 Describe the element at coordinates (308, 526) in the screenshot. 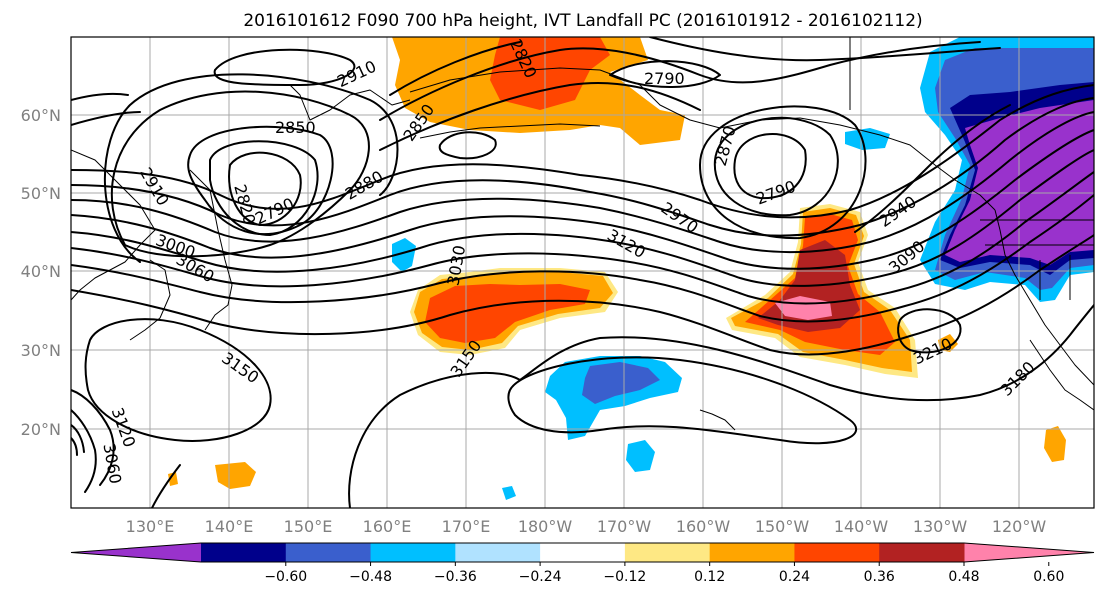

I see `lon-label: 150°E` at that location.